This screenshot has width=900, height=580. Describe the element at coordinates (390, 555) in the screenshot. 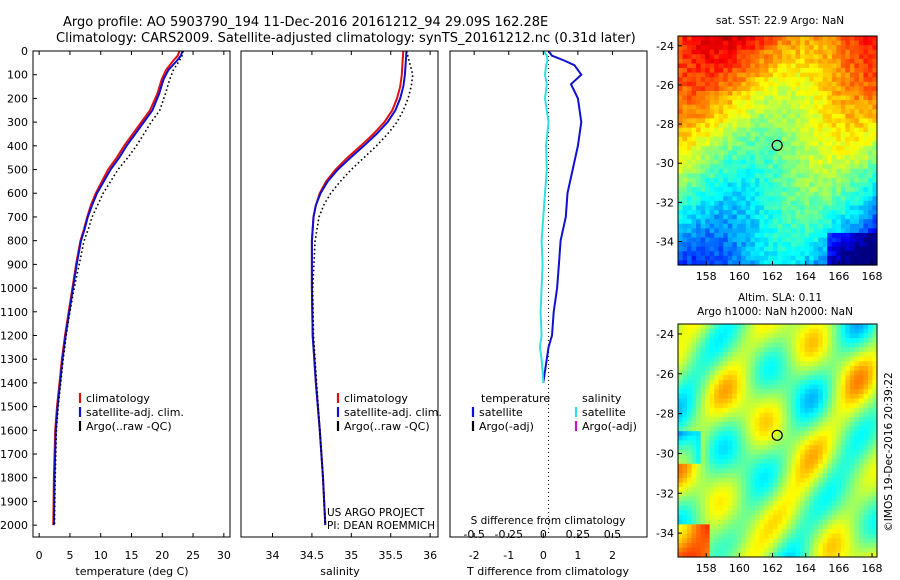

I see `salinity-xtick-label: 35.5` at that location.